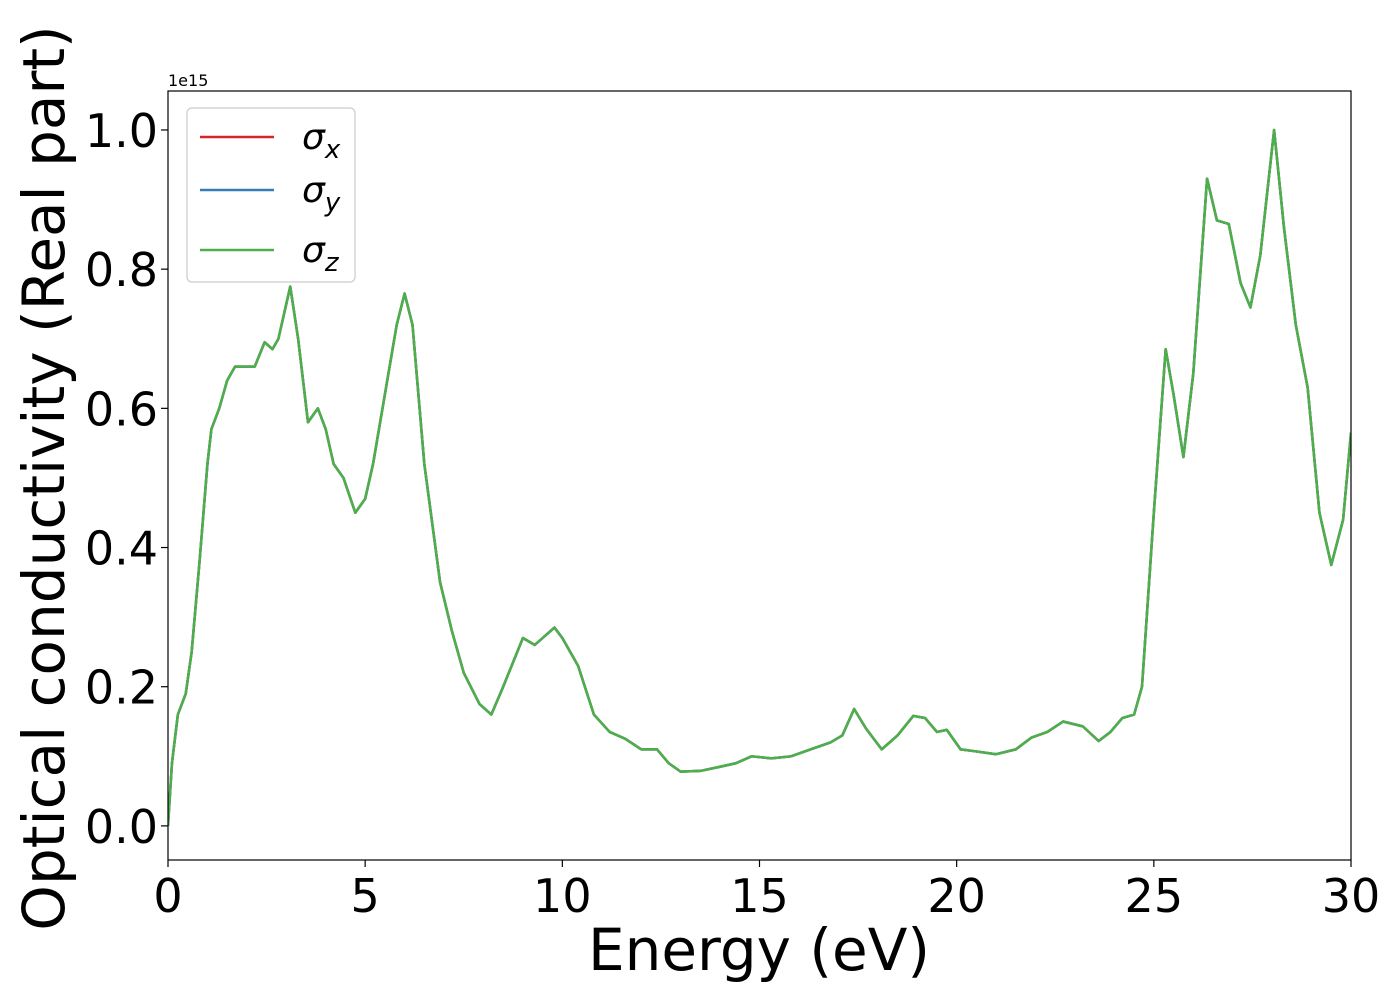 The width and height of the screenshot is (1400, 1000). I want to click on x-tick-label: 15, so click(759, 896).